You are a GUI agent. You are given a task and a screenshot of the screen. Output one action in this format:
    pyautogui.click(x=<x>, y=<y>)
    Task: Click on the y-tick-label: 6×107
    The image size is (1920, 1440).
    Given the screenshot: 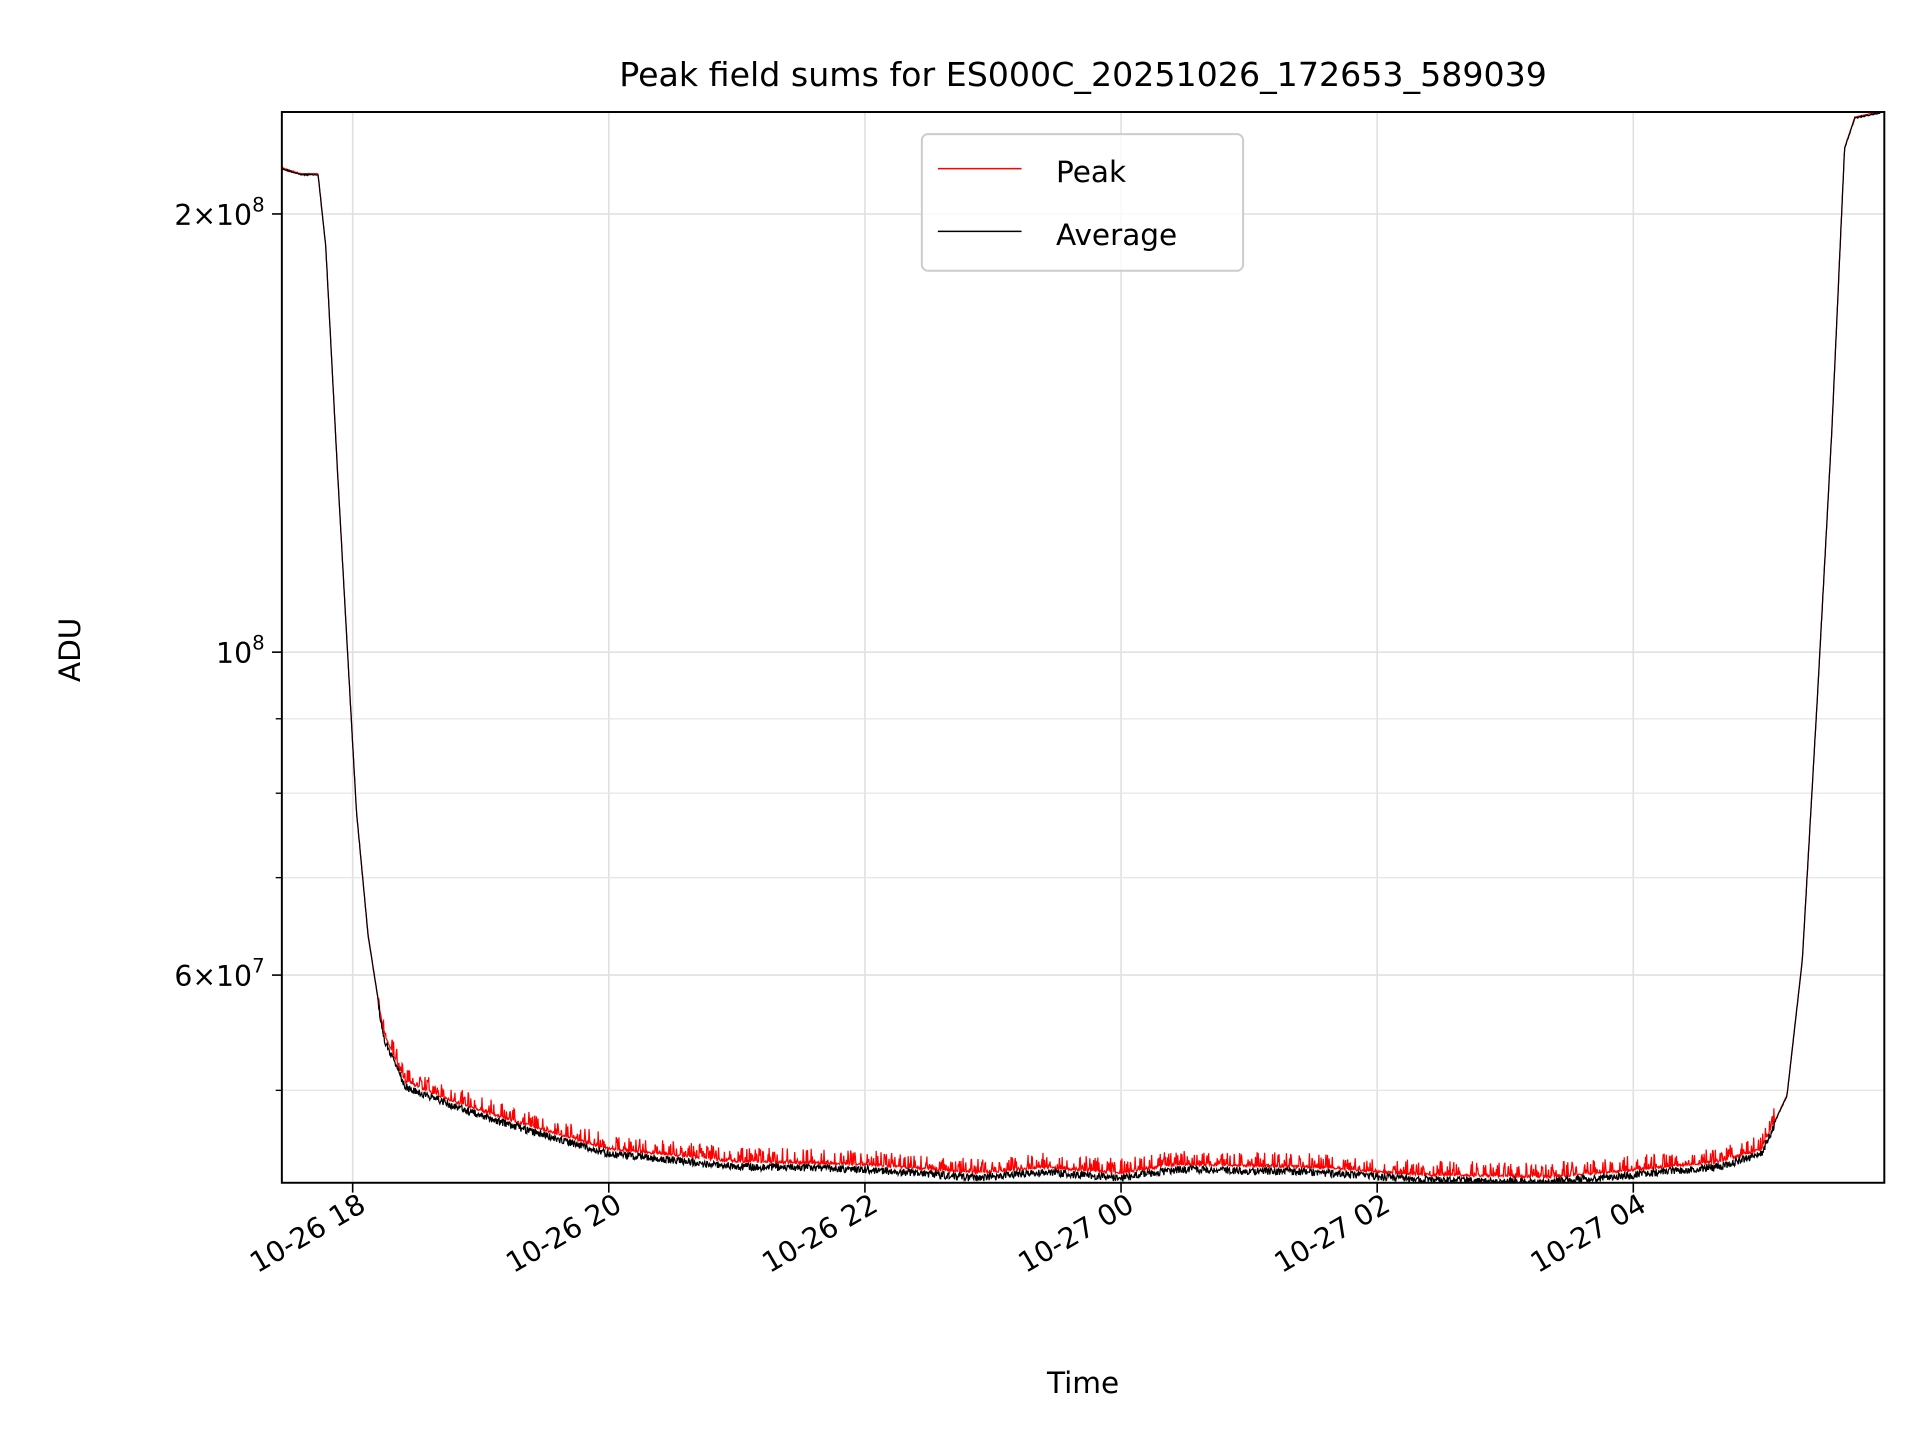 What is the action you would take?
    pyautogui.click(x=219, y=974)
    